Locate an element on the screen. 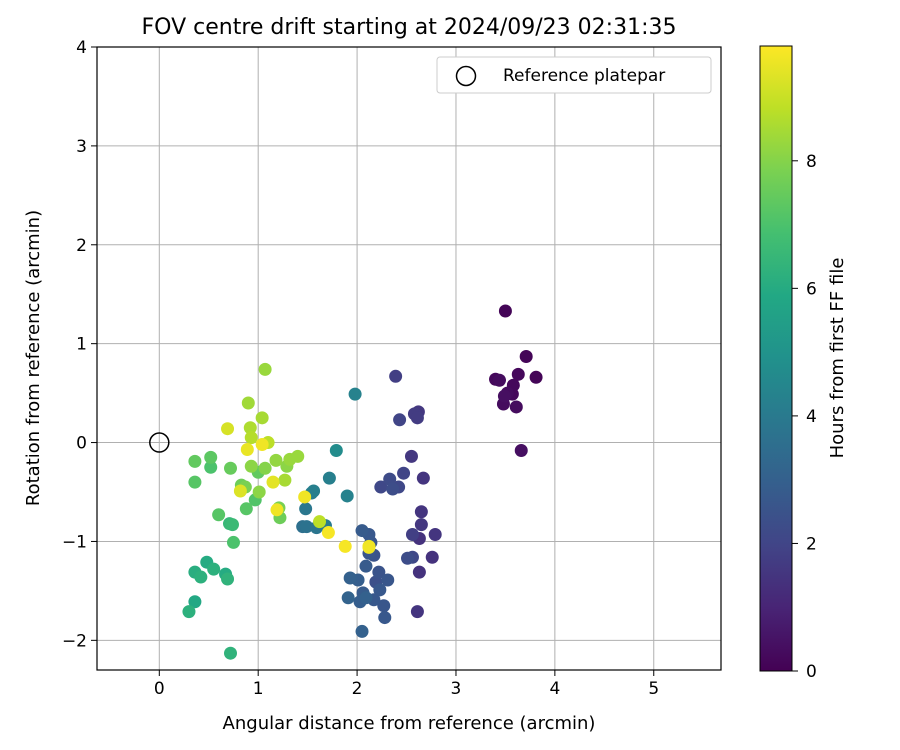 The width and height of the screenshot is (900, 750). colorbar-tick-label: 2 is located at coordinates (811, 544).